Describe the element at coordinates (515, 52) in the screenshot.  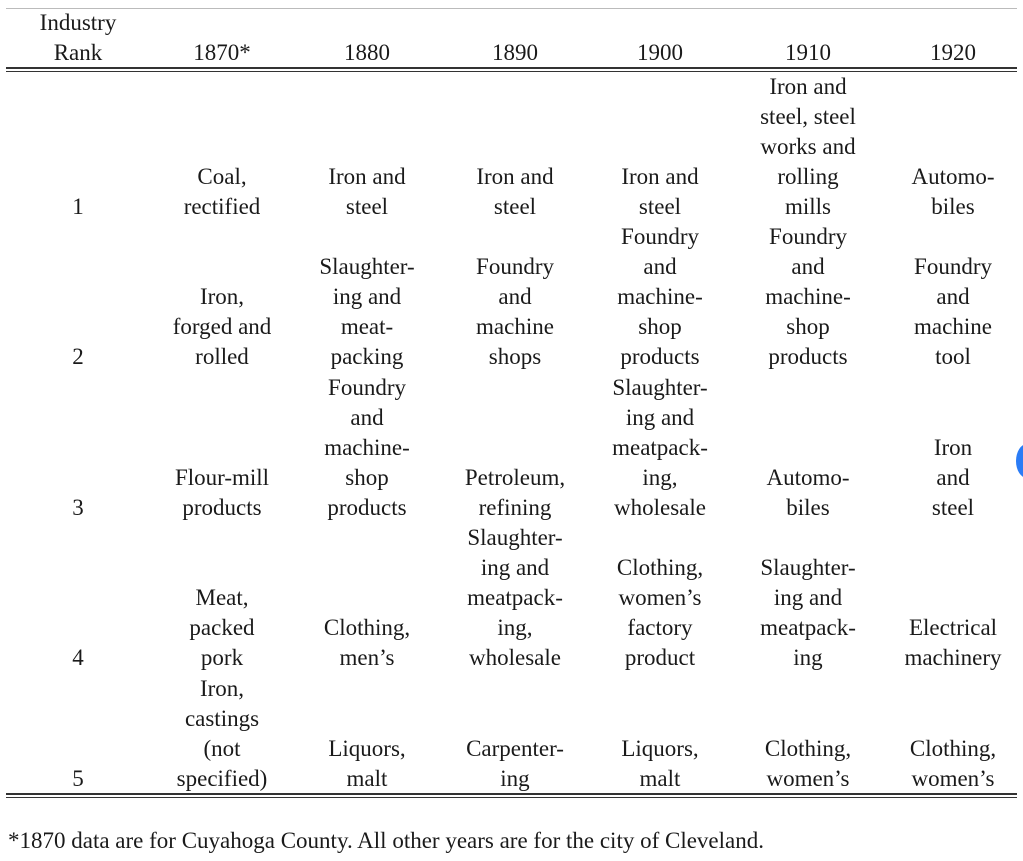
I see `column-header: 1890` at that location.